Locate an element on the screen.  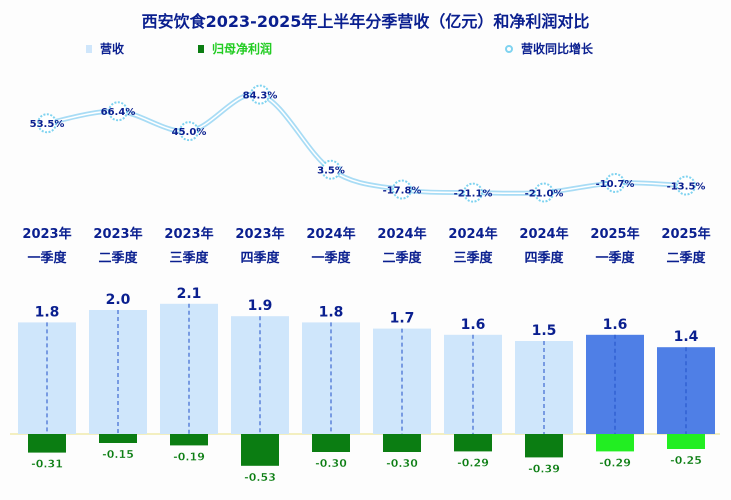
growth-label: -17.8% is located at coordinates (402, 191).